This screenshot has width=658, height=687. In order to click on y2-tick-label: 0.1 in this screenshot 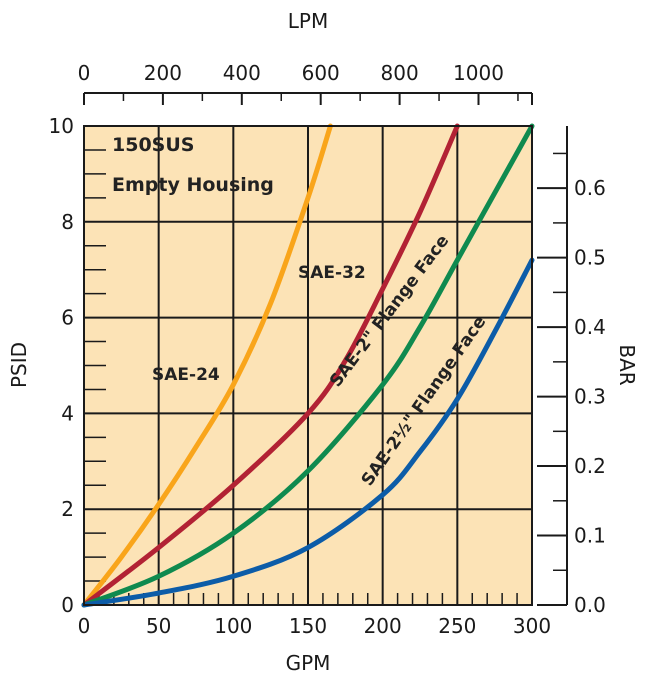, I will do `click(590, 536)`.